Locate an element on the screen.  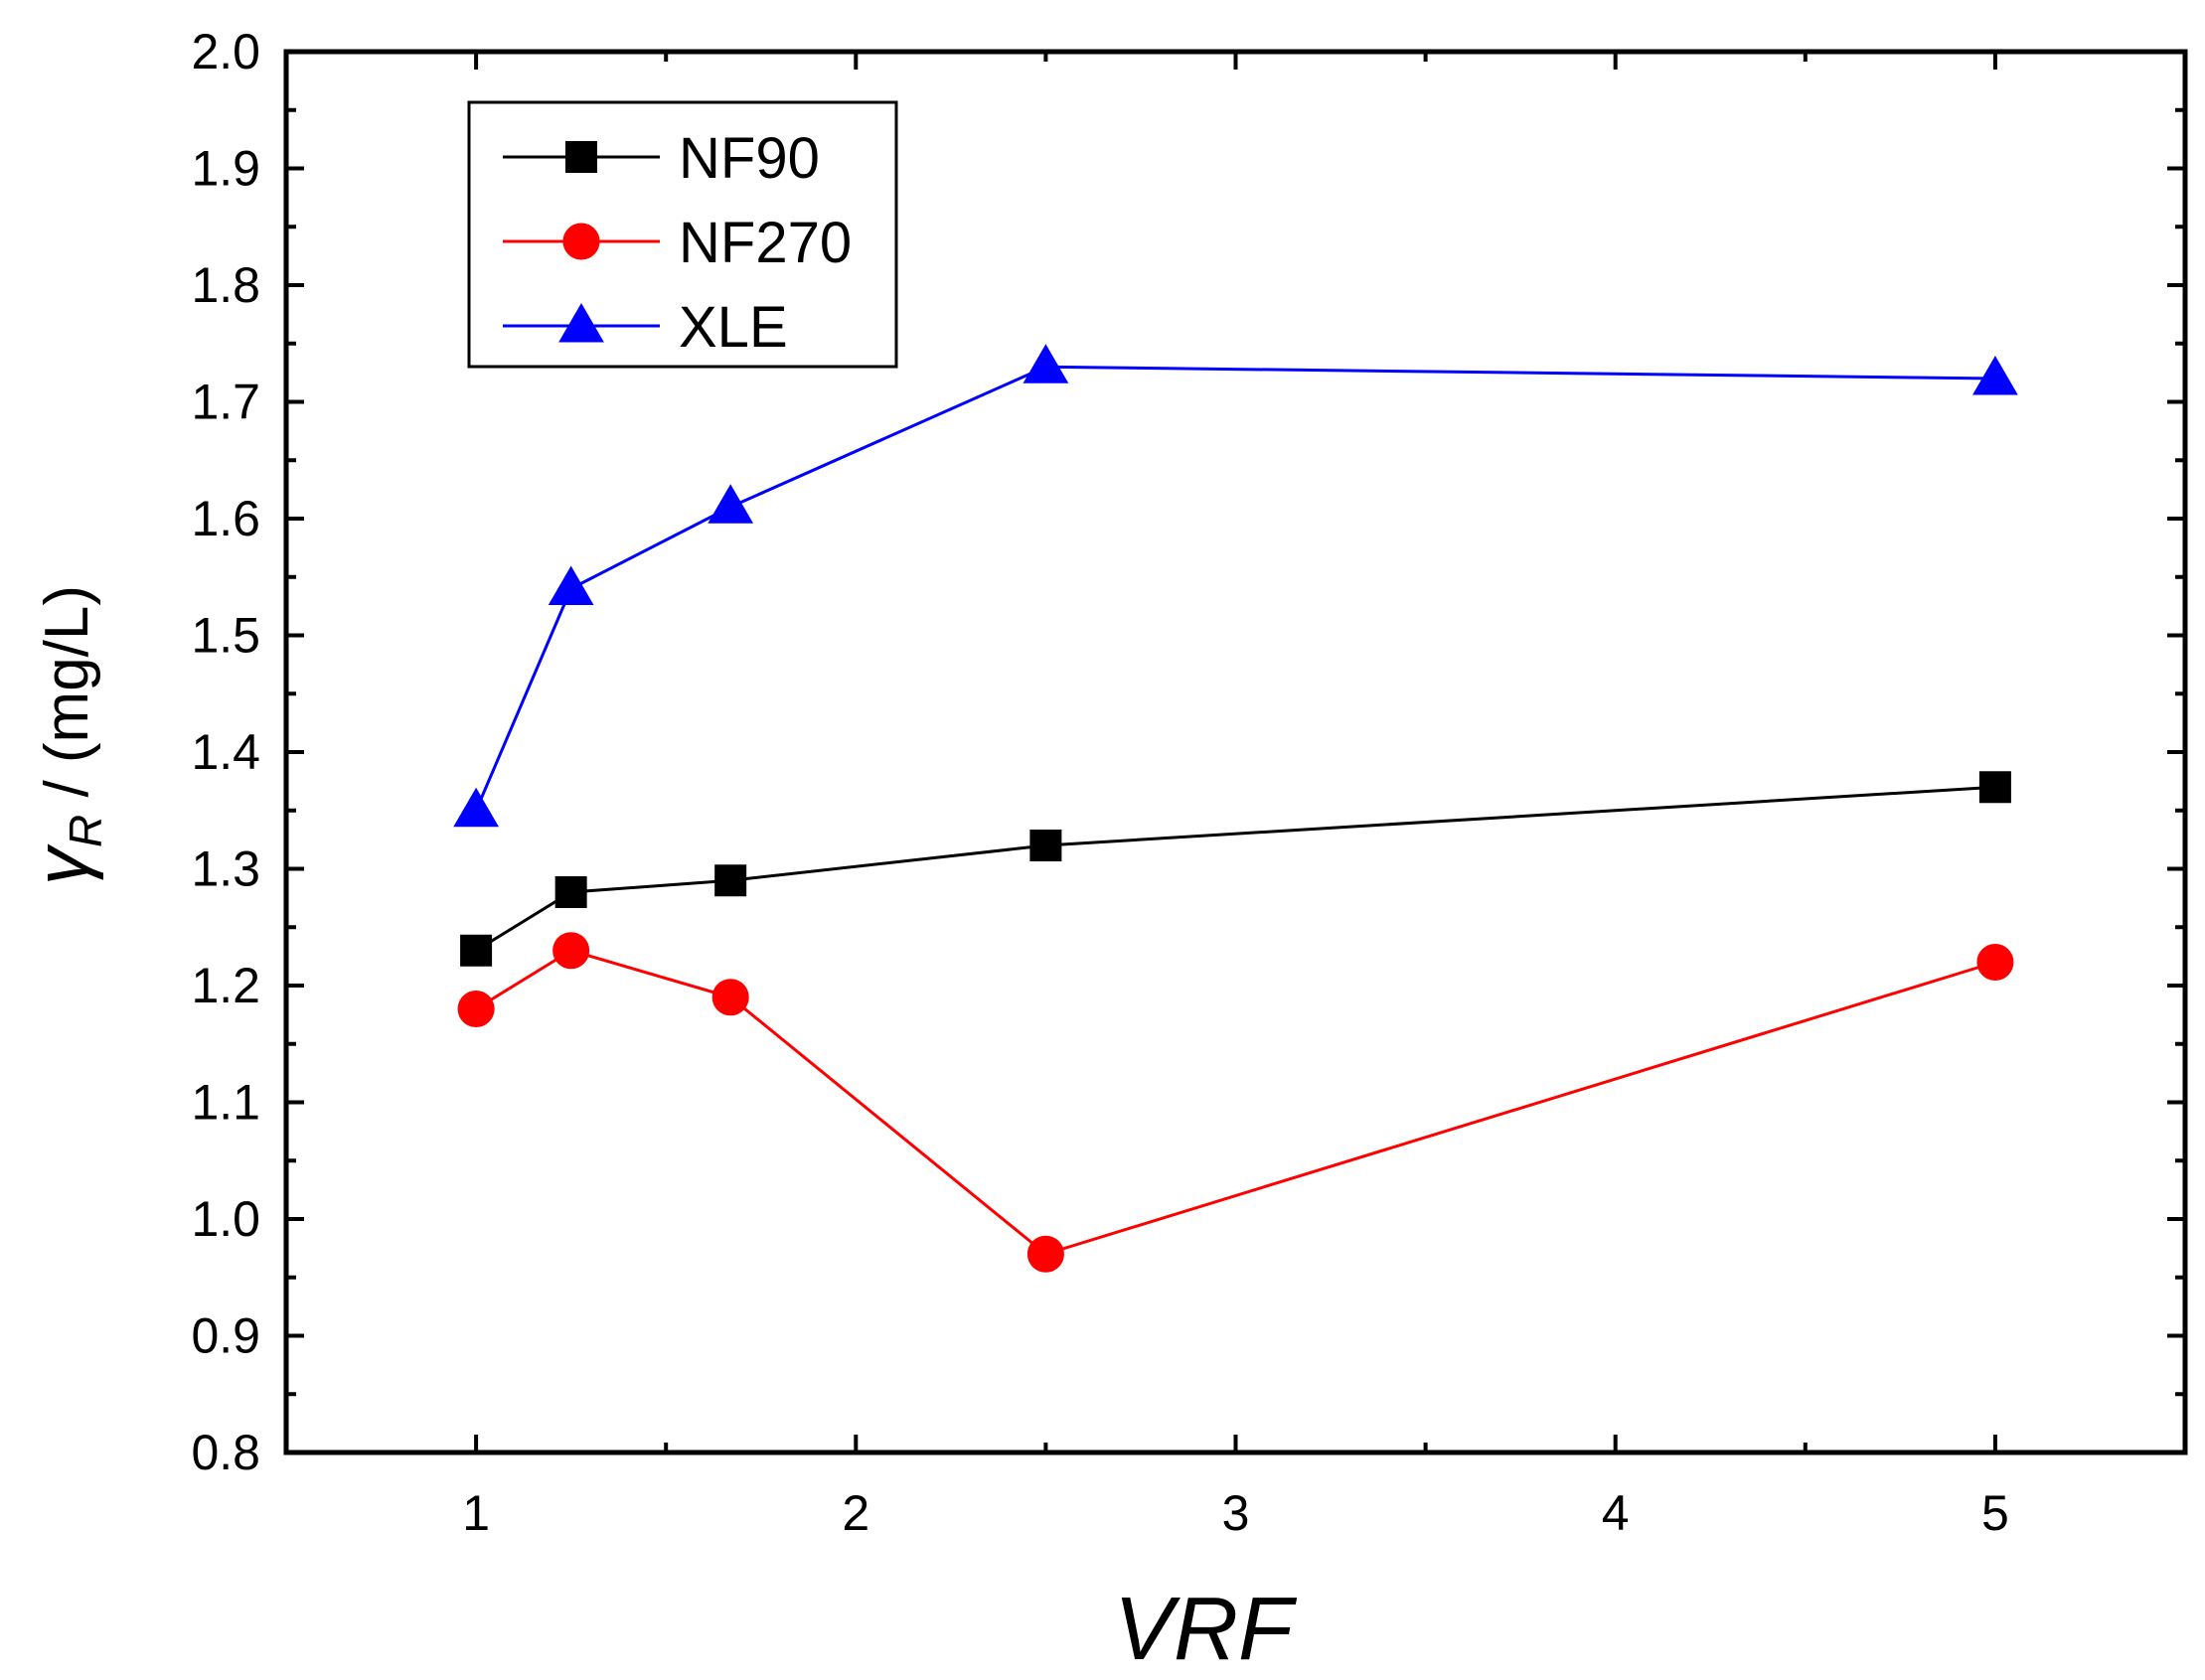
y-tick-label: 1.2 is located at coordinates (225, 985).